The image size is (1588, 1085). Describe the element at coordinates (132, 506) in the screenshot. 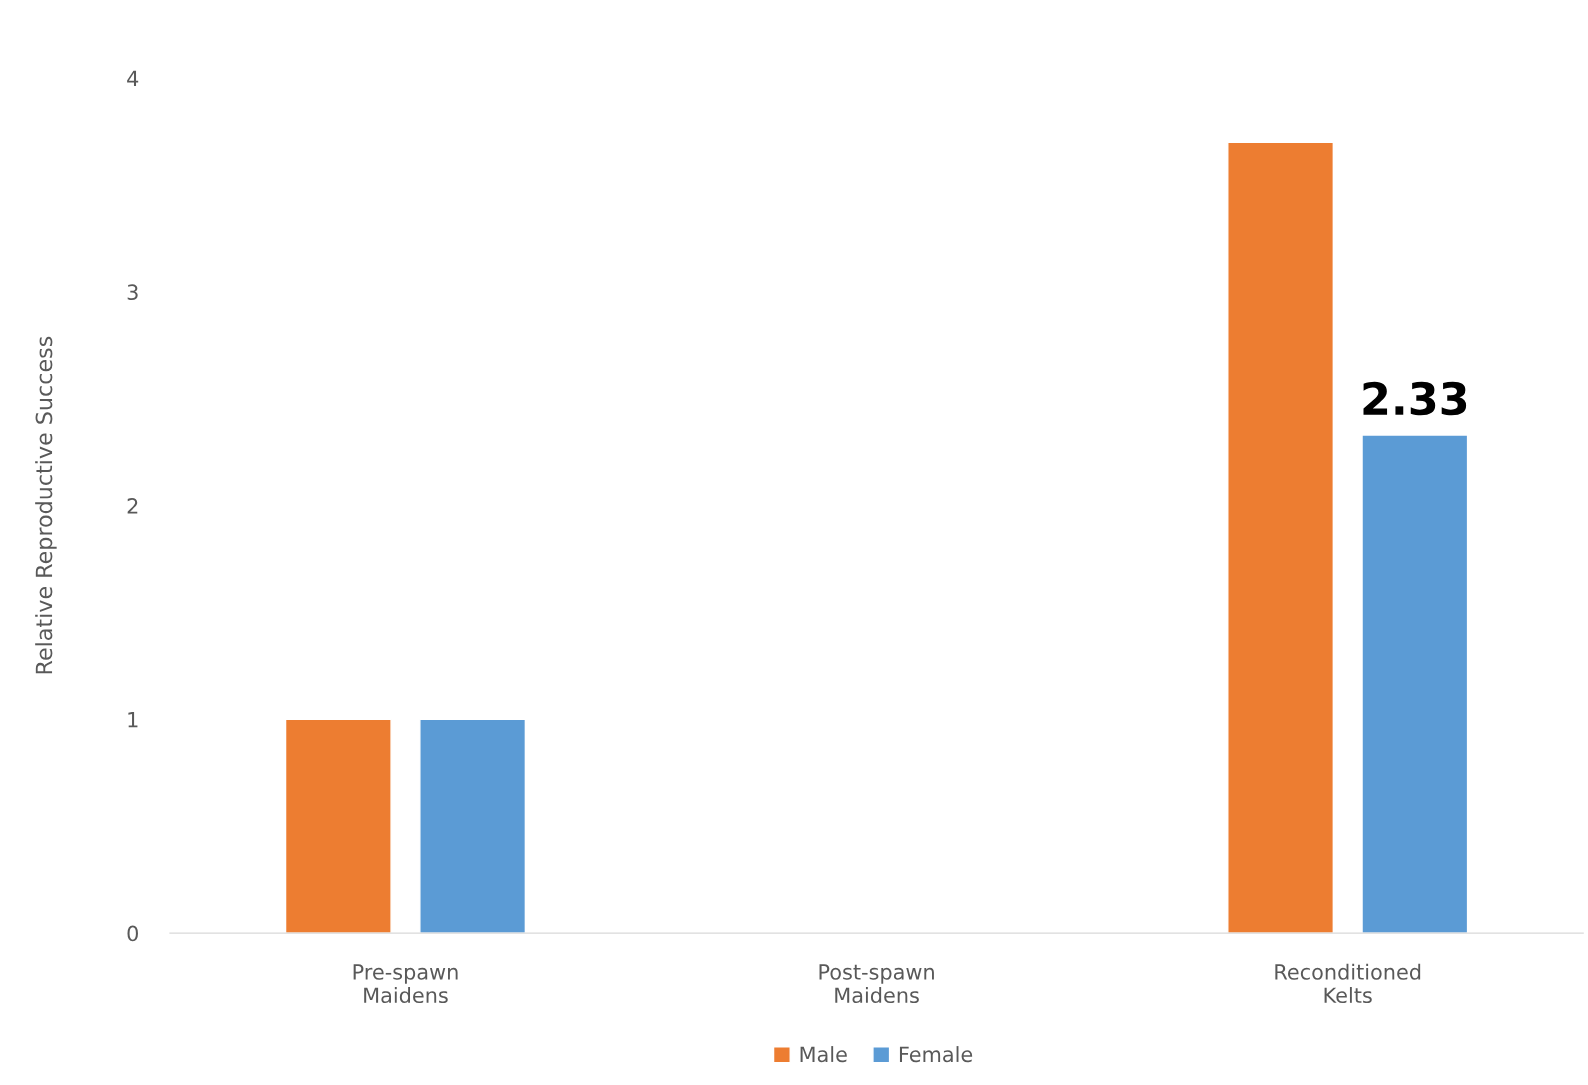

I see `y-tick-label: 2` at that location.